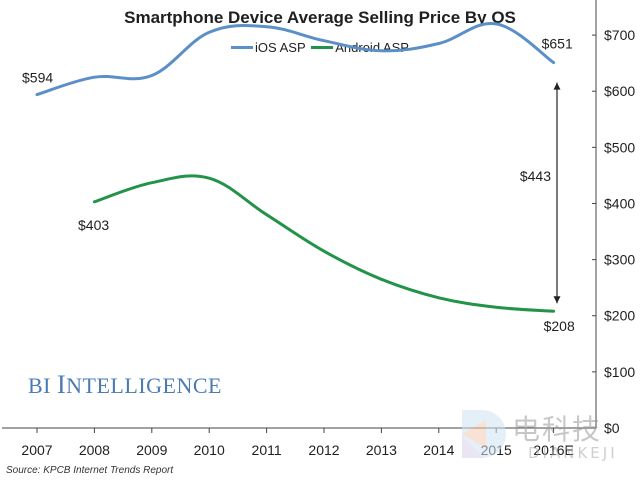 The width and height of the screenshot is (640, 480). Describe the element at coordinates (90, 470) in the screenshot. I see `source-note: Source: KPCB Internet Trends Report` at that location.